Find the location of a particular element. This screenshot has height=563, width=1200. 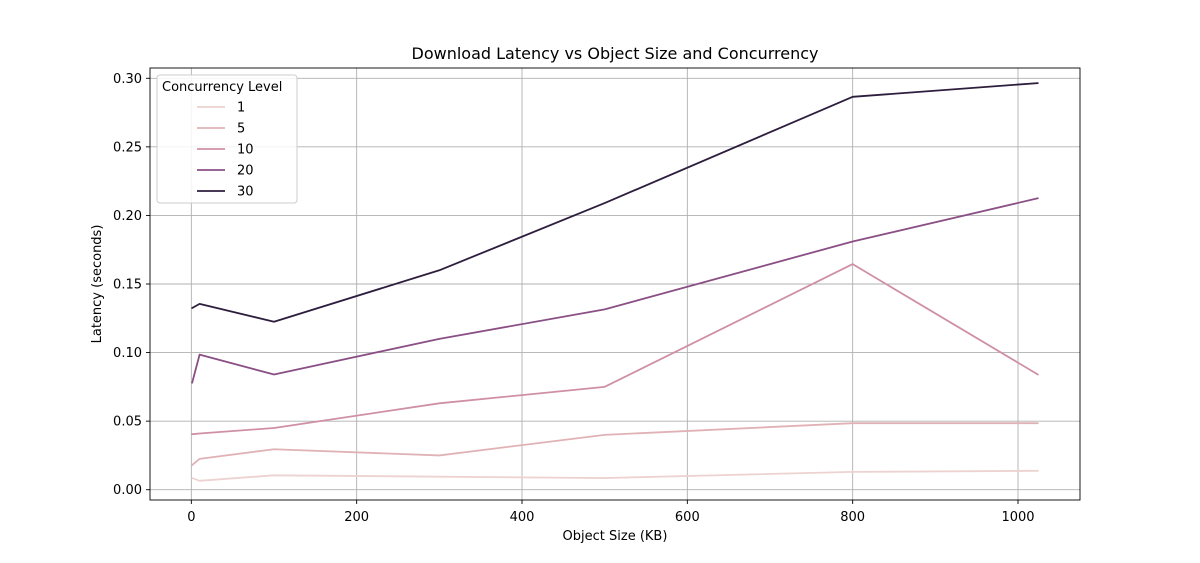

y-tick-label: 0.05 is located at coordinates (127, 422).